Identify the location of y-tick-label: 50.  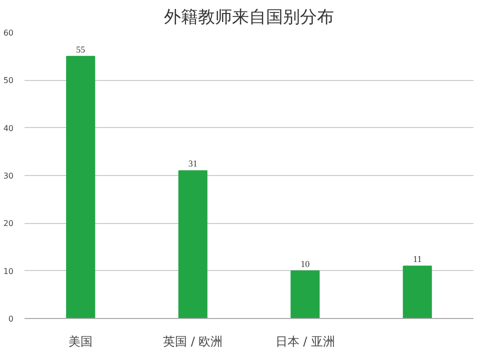
(8, 81).